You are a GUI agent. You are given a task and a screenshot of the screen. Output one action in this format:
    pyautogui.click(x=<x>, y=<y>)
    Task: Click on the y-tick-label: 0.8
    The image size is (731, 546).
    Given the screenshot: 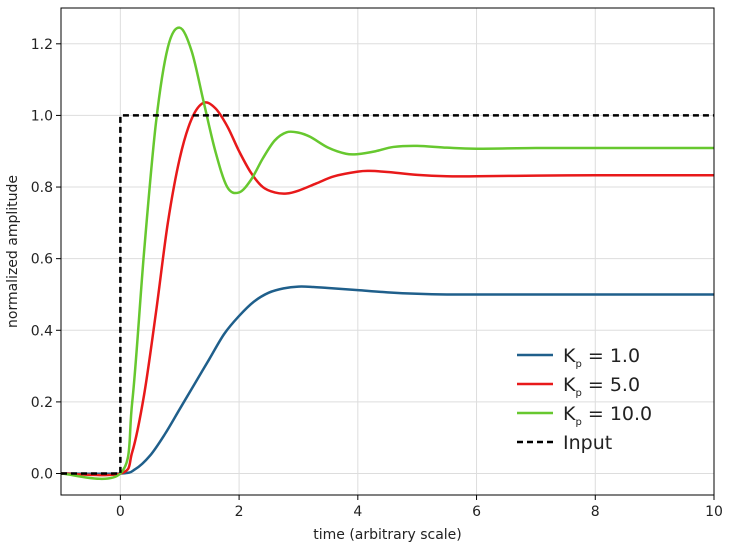 What is the action you would take?
    pyautogui.click(x=42, y=188)
    